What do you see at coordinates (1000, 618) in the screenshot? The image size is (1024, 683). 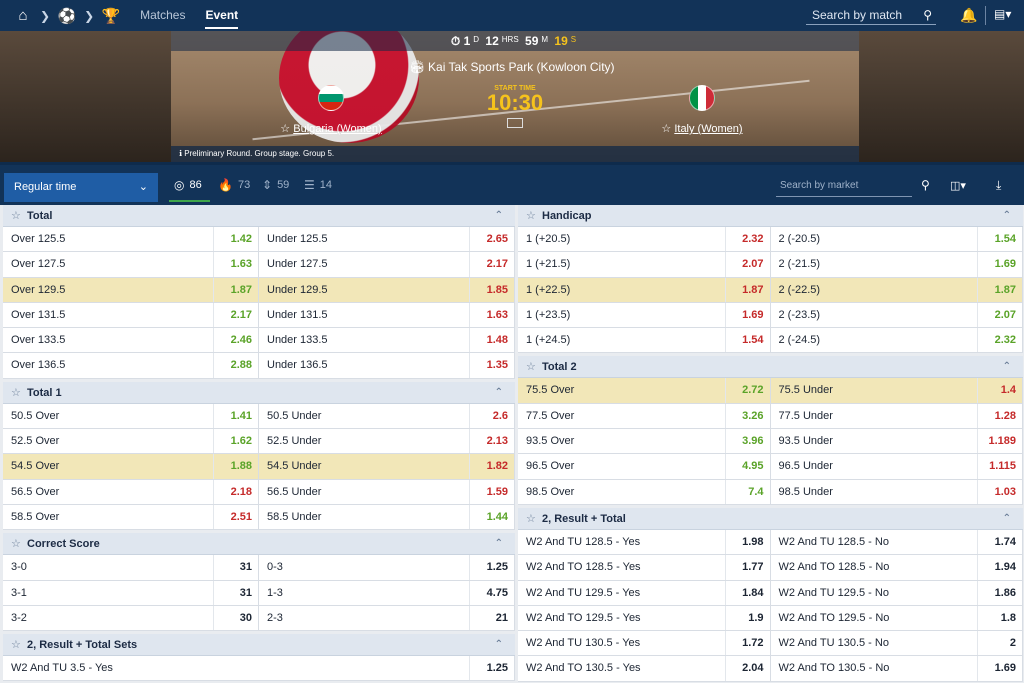 I see `odds-value: 1.8` at bounding box center [1000, 618].